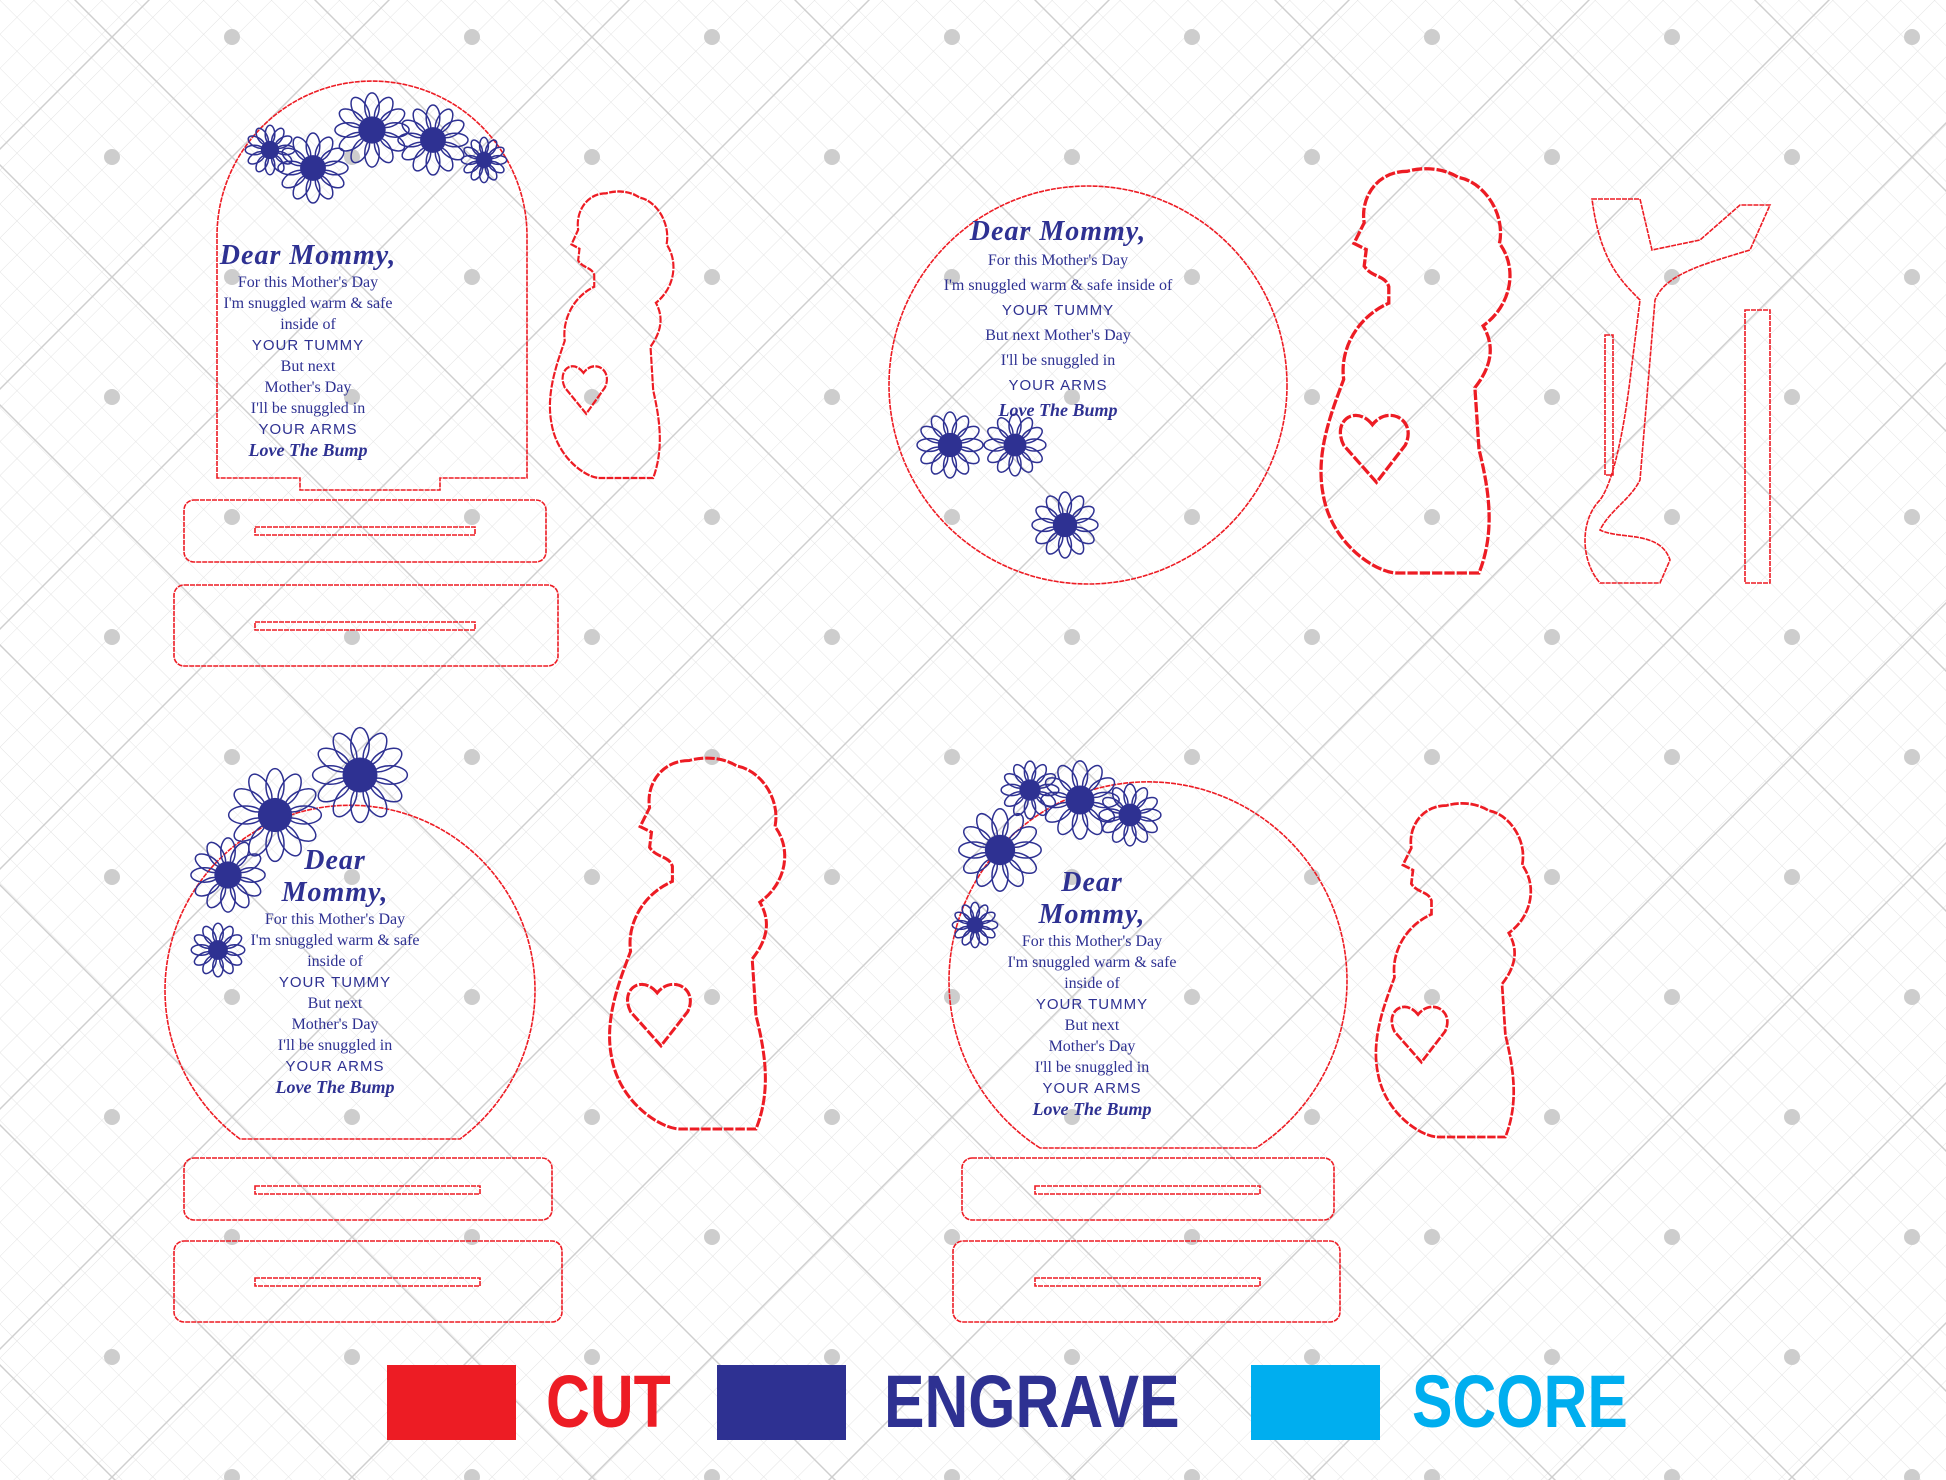 The height and width of the screenshot is (1480, 1946). I want to click on base-plate-bottom, so click(368, 1281).